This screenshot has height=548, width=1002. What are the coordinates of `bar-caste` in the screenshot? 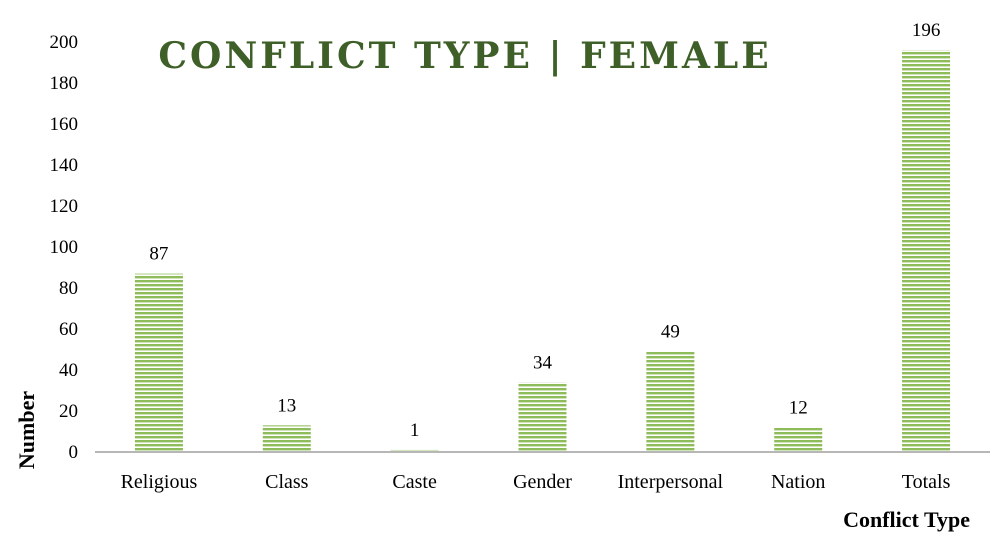 It's located at (414, 450).